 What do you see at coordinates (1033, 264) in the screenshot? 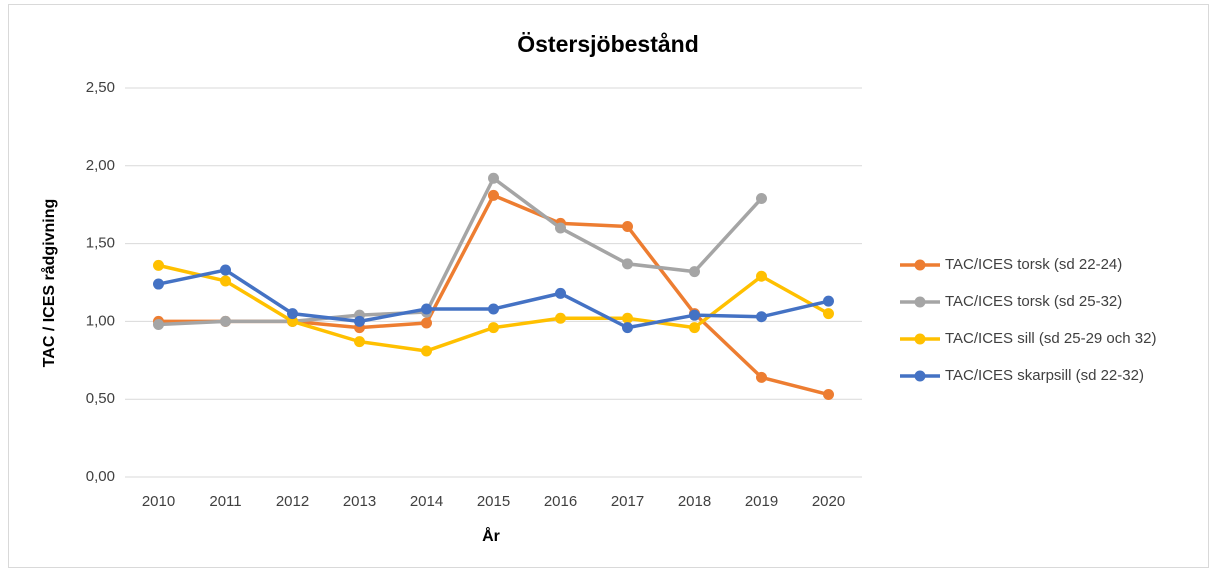
I see `legend-label: TAC/ICES torsk (sd 22-24)` at bounding box center [1033, 264].